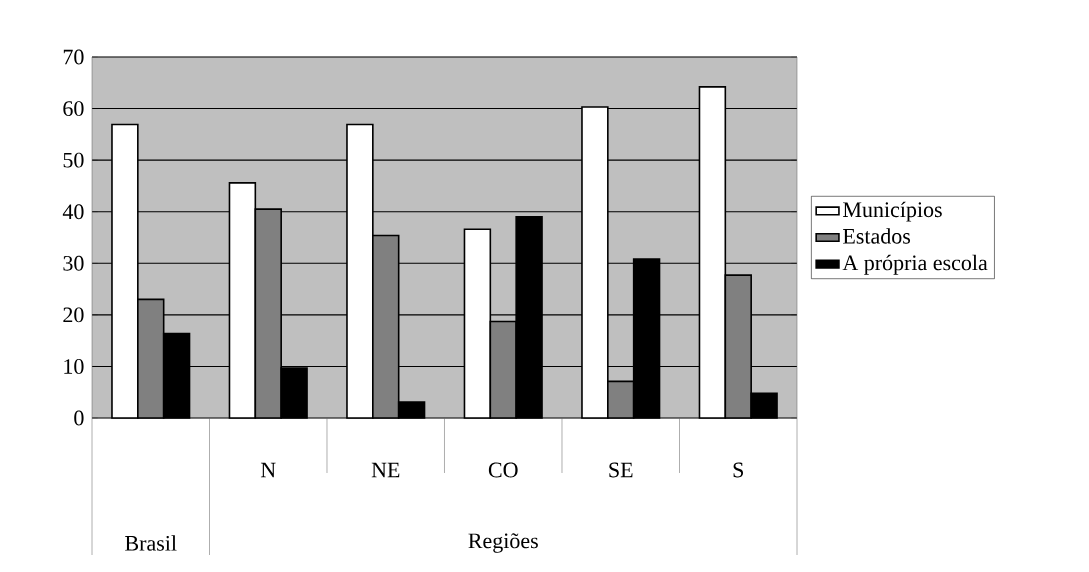  Describe the element at coordinates (621, 470) in the screenshot. I see `x-tick-label: SE` at that location.